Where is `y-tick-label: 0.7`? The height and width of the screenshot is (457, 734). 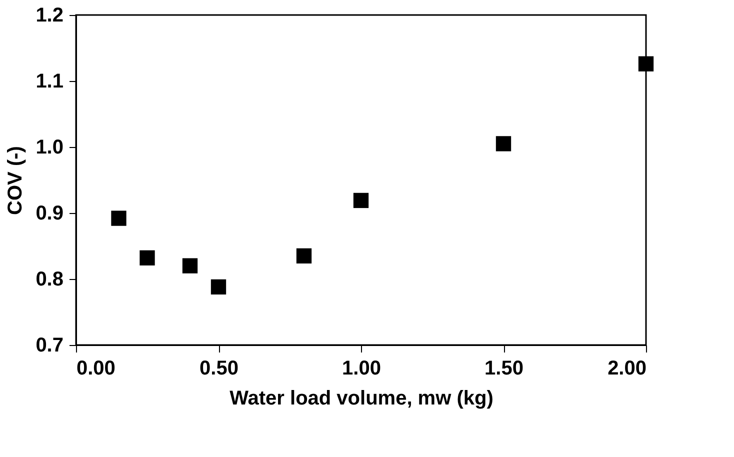
y-tick-label: 0.7 is located at coordinates (50, 345).